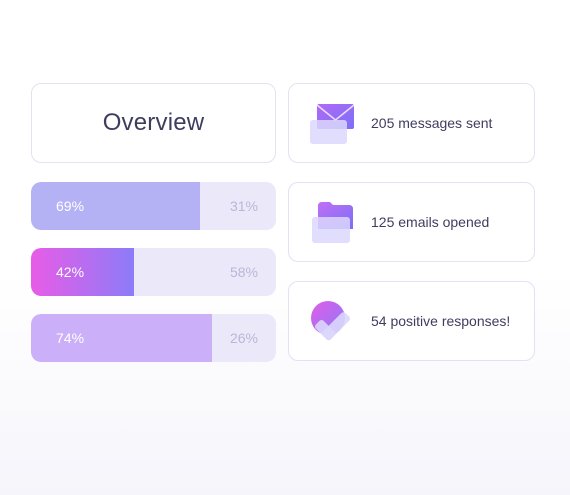  What do you see at coordinates (70, 206) in the screenshot?
I see `progress-bar-value-1: 69%` at bounding box center [70, 206].